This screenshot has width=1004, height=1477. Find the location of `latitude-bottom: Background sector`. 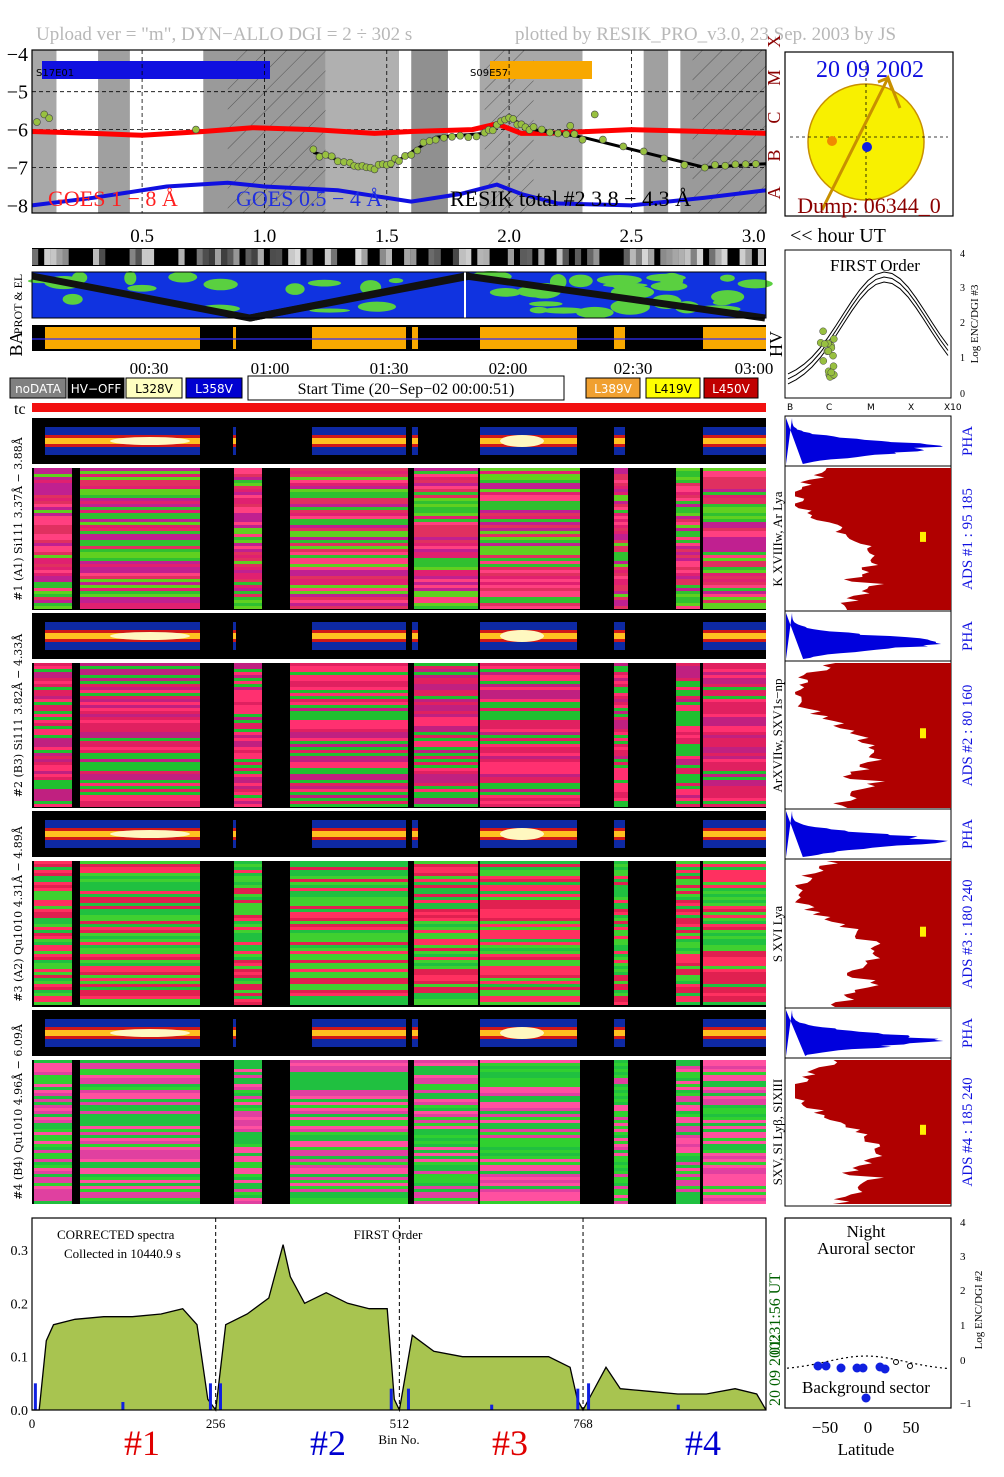

latitude-bottom: Background sector is located at coordinates (866, 1387).